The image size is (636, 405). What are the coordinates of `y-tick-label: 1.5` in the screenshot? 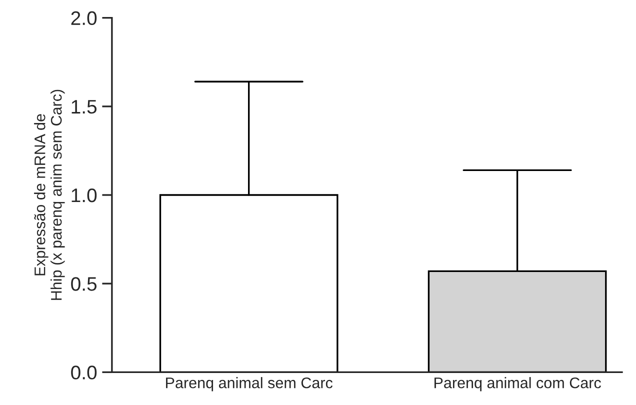 It's located at (84, 107).